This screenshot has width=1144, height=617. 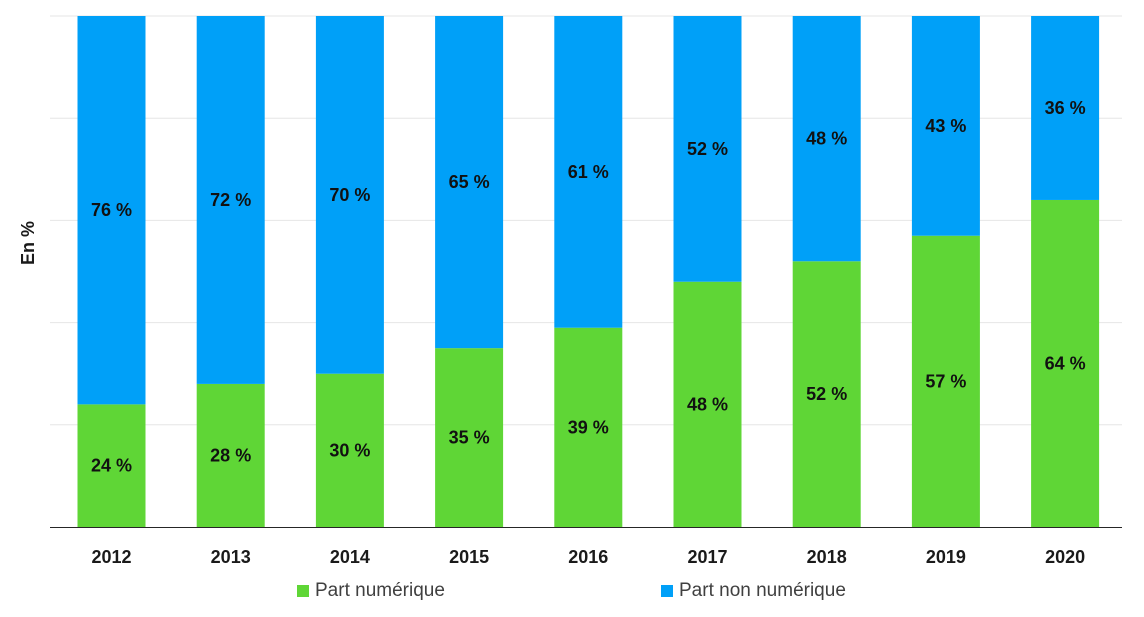 I want to click on x-tick-label-2015: 2015, so click(x=469, y=557).